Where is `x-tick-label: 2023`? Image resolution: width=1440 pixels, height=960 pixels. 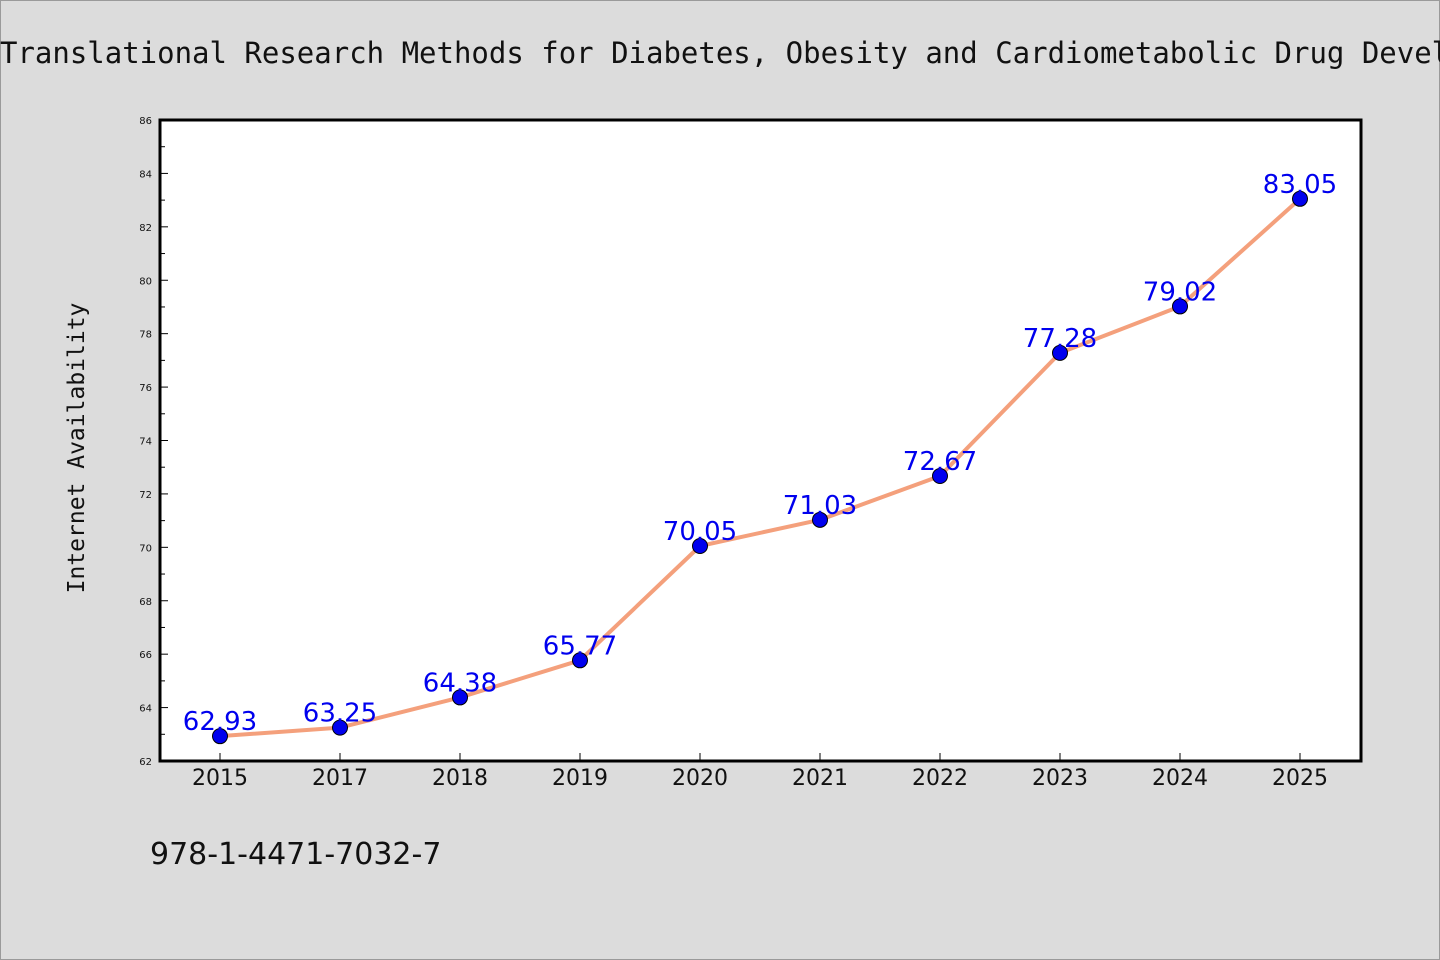 x-tick-label: 2023 is located at coordinates (1060, 778).